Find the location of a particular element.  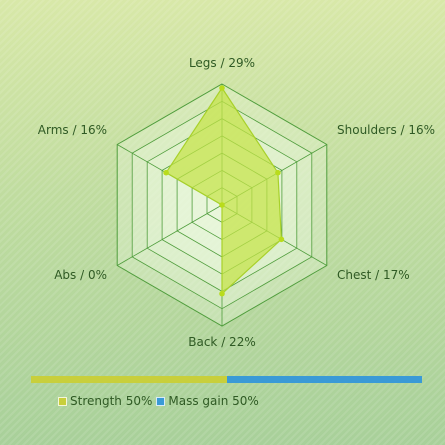

data-point-shoulders is located at coordinates (278, 172).